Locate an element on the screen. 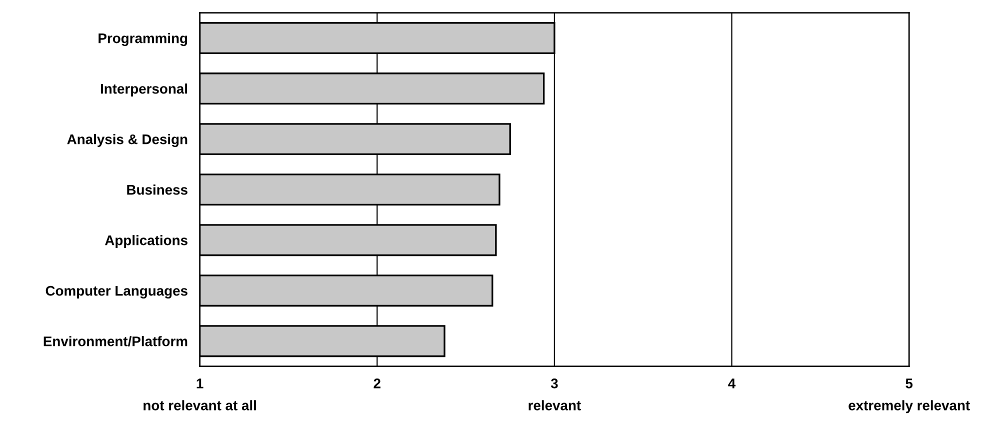 This screenshot has height=426, width=999. y-tick-label: Programming is located at coordinates (143, 39).